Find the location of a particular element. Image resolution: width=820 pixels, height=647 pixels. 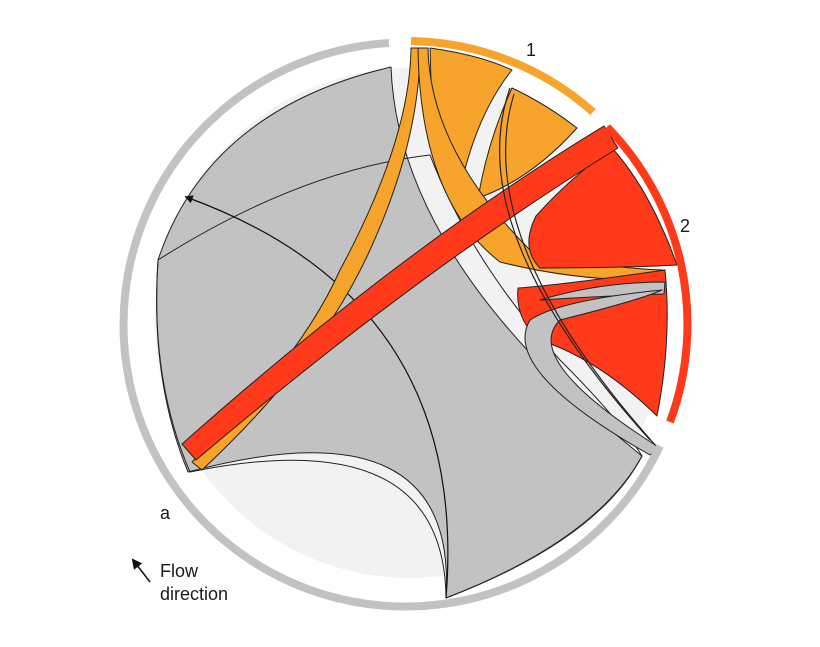

legend-line-2: direction is located at coordinates (194, 594).